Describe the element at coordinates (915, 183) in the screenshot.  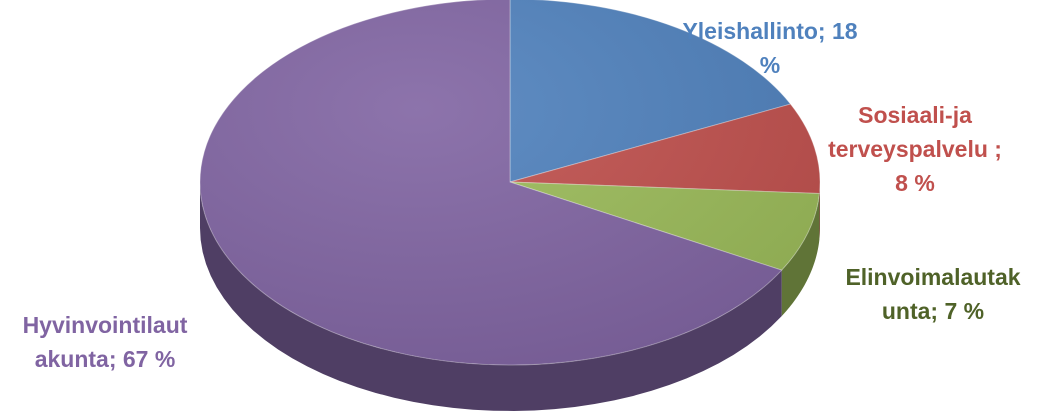
I see `data-label-line: 8 %` at that location.